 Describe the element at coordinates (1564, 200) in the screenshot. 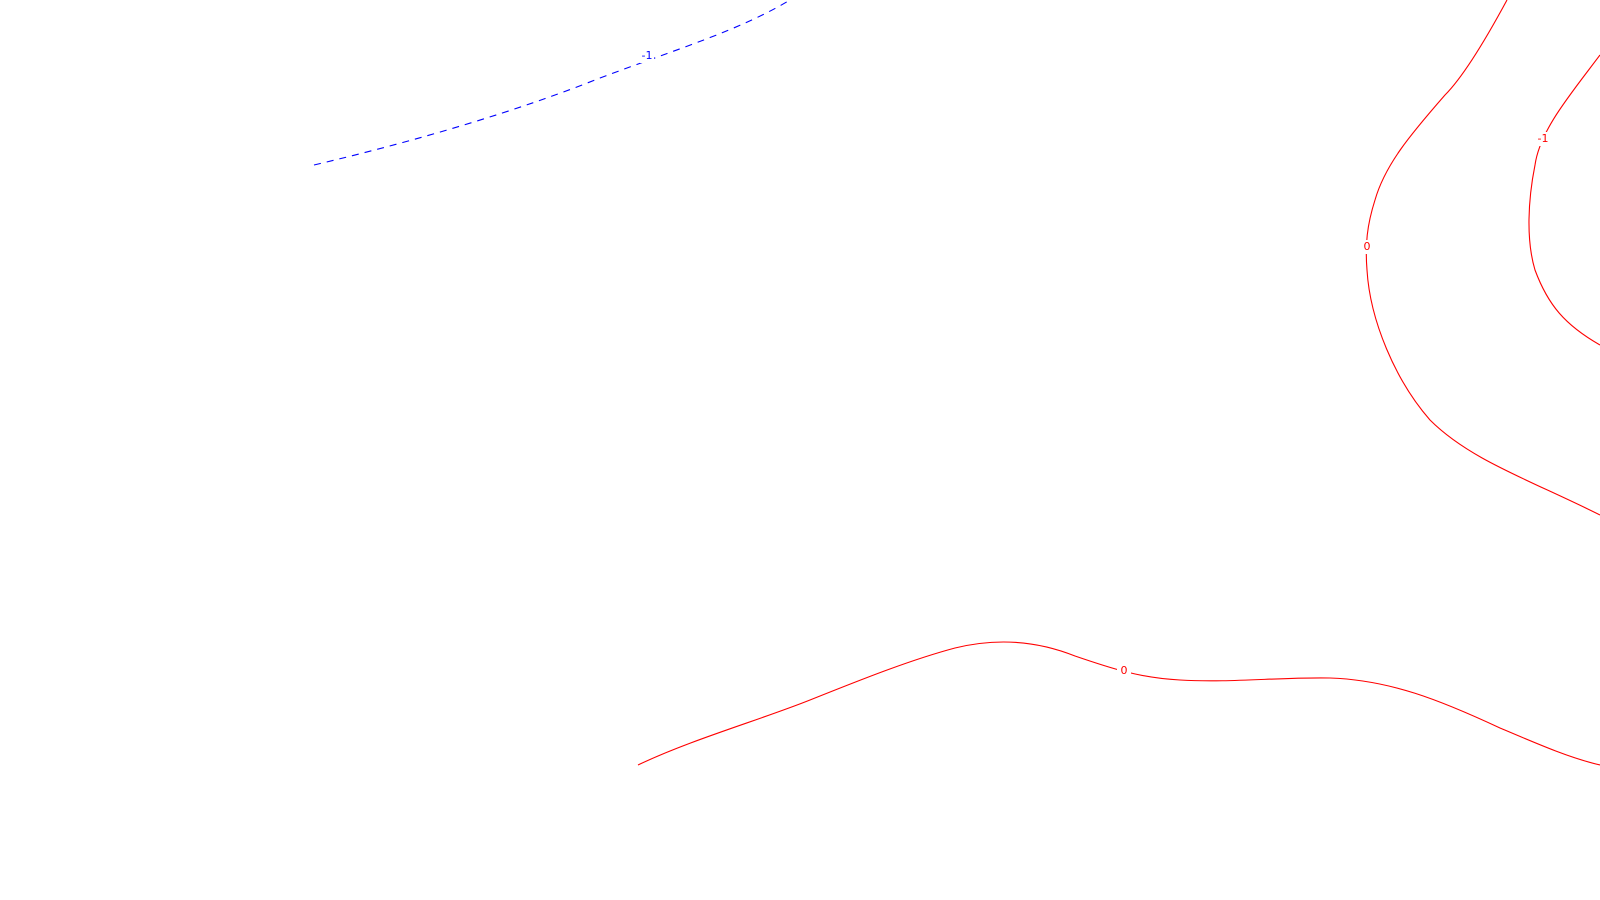

I see `contour-line-red-minus1-right` at that location.